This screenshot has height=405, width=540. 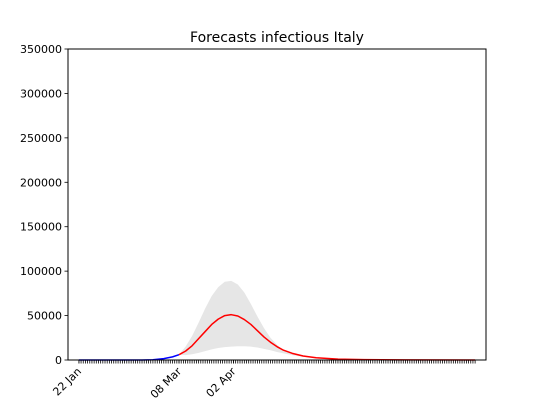 I want to click on y-tick-label: 150000, so click(x=41, y=227).